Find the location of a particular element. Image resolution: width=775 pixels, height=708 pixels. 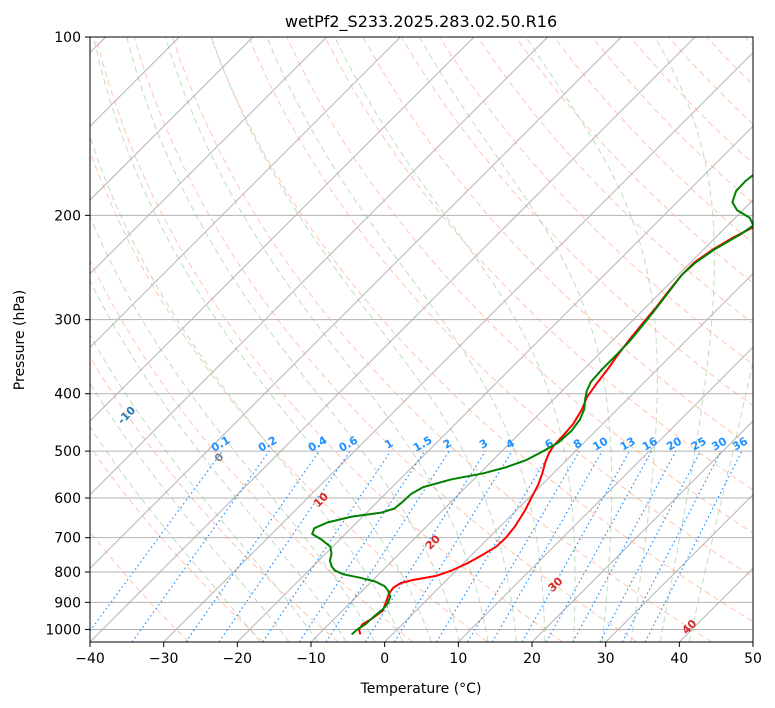

x-tick-label: −40 is located at coordinates (90, 659).